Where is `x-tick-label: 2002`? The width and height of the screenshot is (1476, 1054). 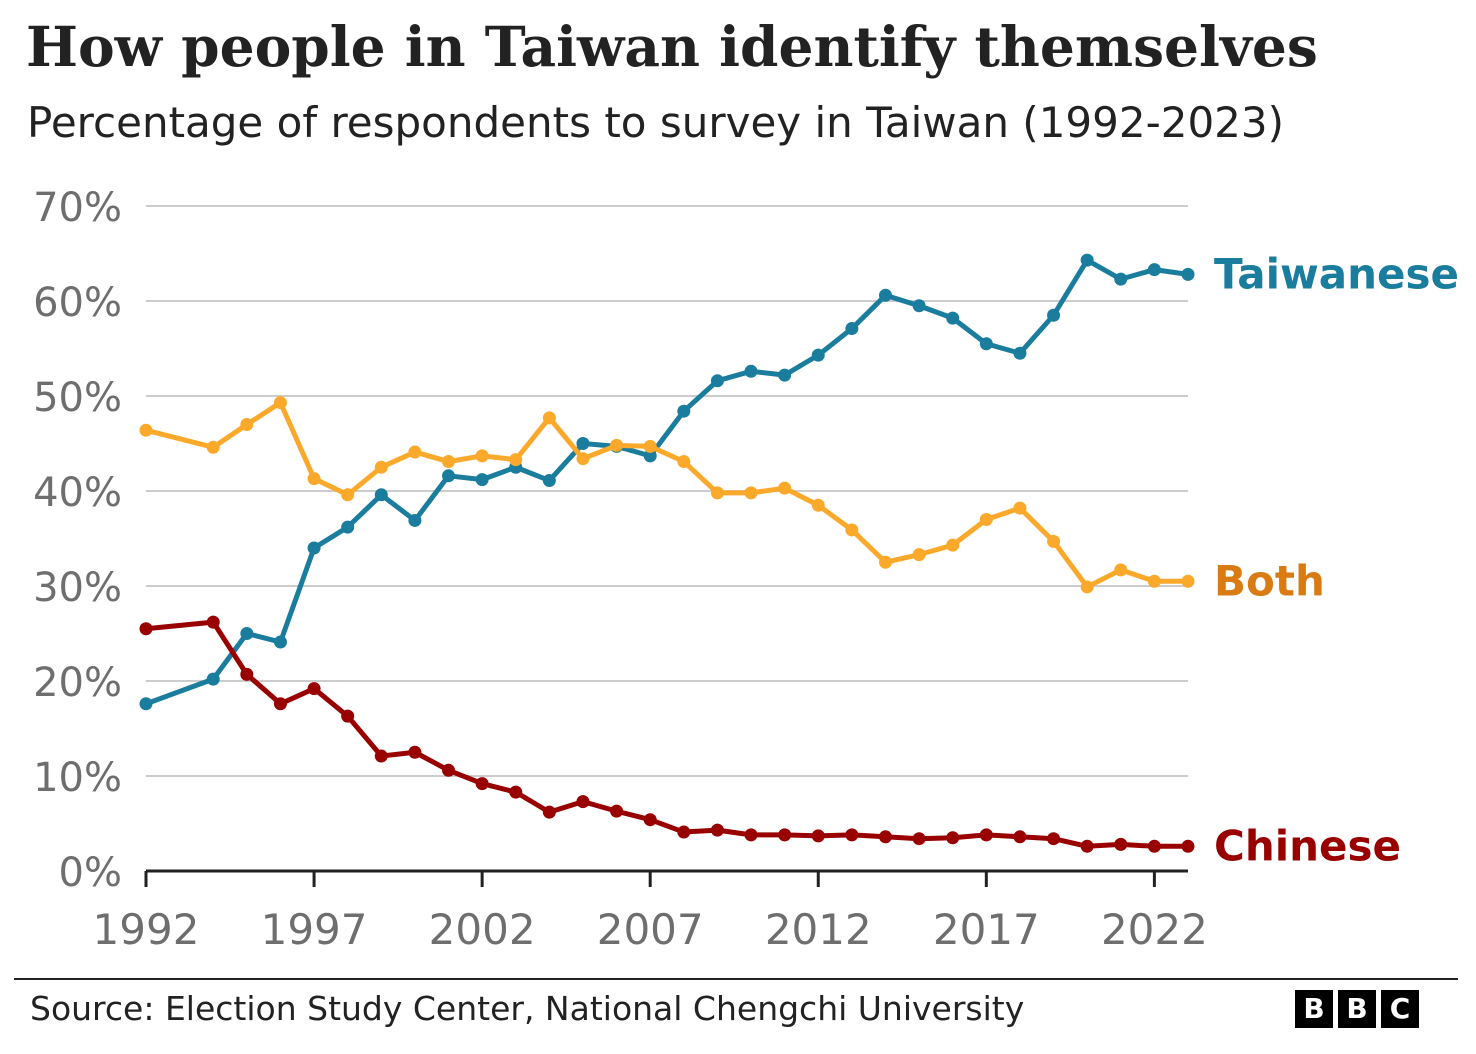
x-tick-label: 2002 is located at coordinates (482, 929).